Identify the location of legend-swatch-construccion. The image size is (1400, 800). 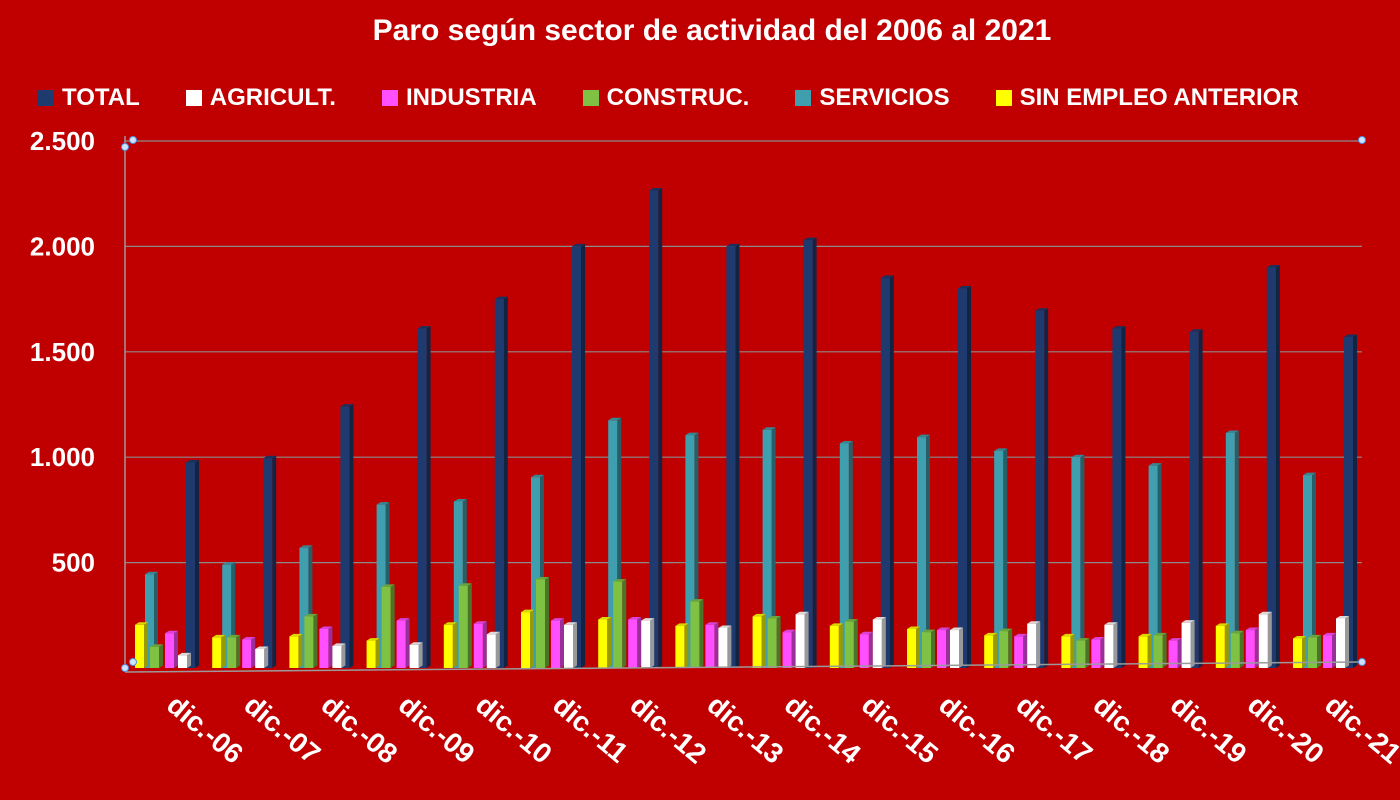
(590, 98).